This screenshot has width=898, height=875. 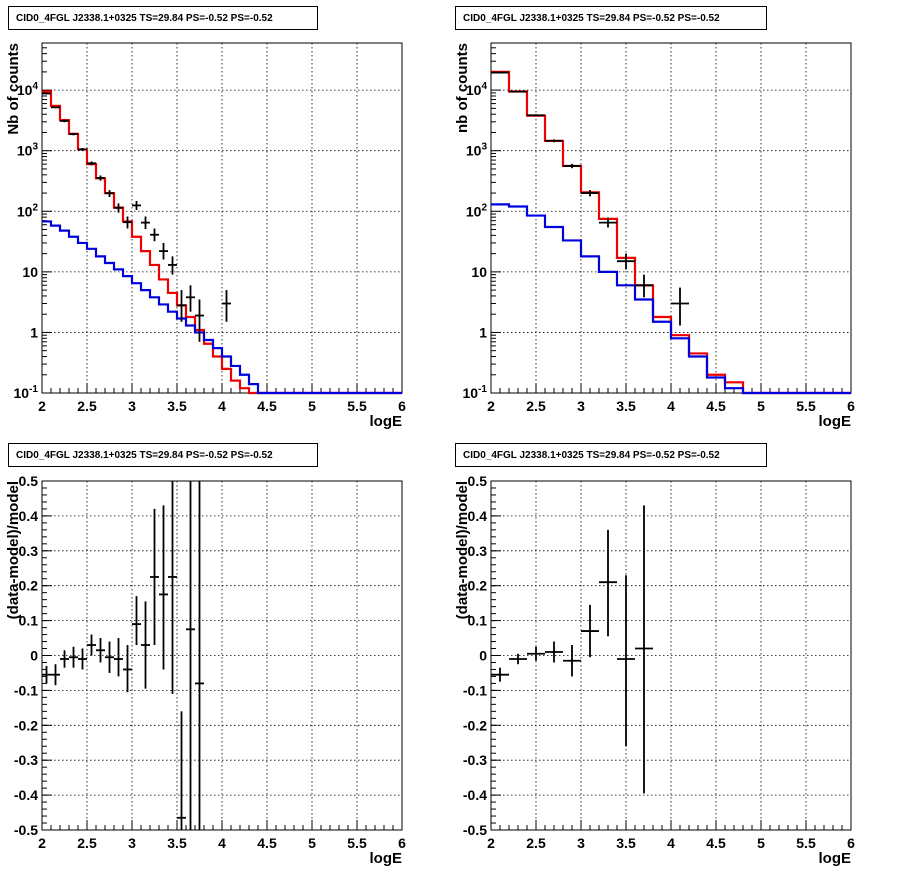 I want to click on y-axis-label: Nb of counts, so click(x=13, y=89).